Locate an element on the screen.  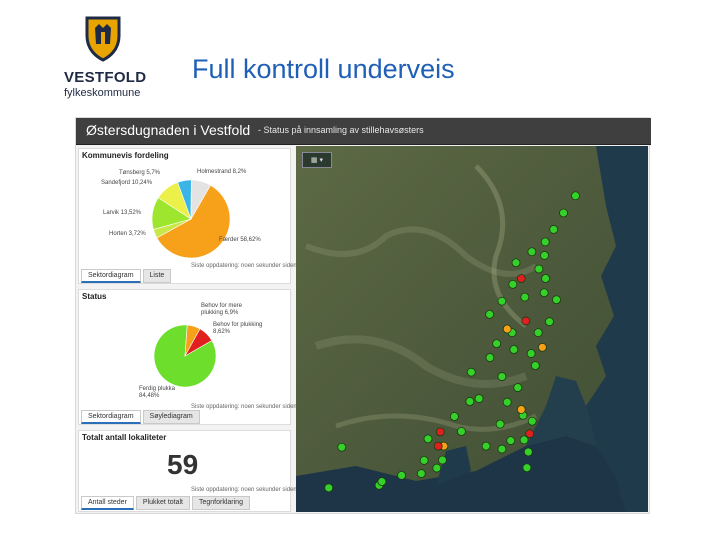
pie-label-faerder: Færder 58,62% is located at coordinates (240, 240).